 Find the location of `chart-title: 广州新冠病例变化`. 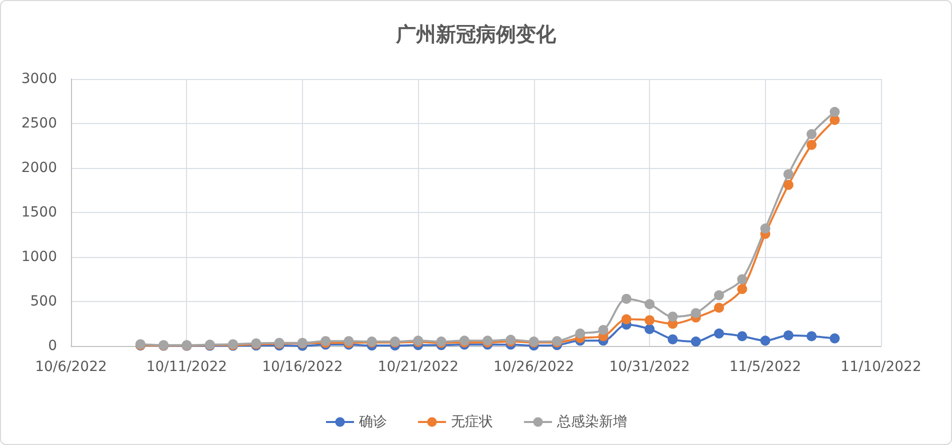

chart-title: 广州新冠病例变化 is located at coordinates (476, 34).